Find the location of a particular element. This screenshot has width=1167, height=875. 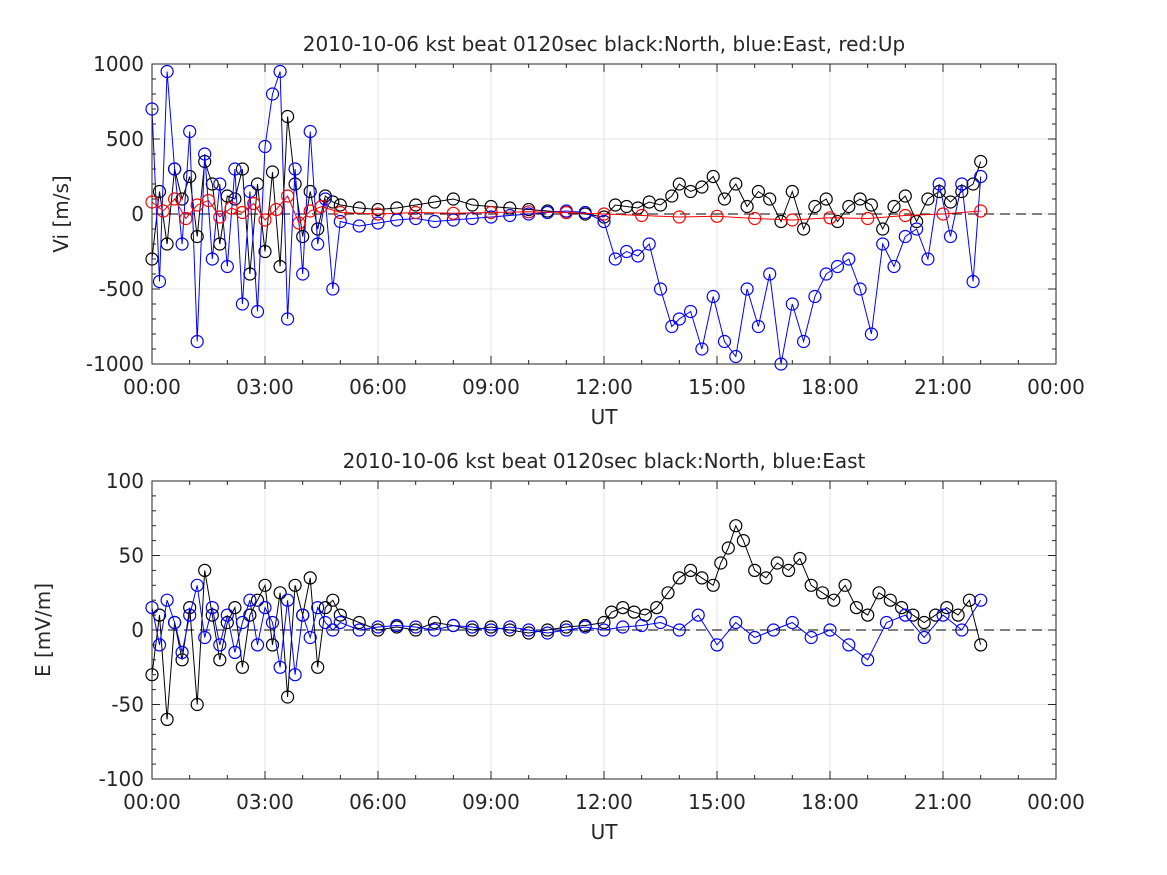

e-y-tick-label: -50 is located at coordinates (127, 705).